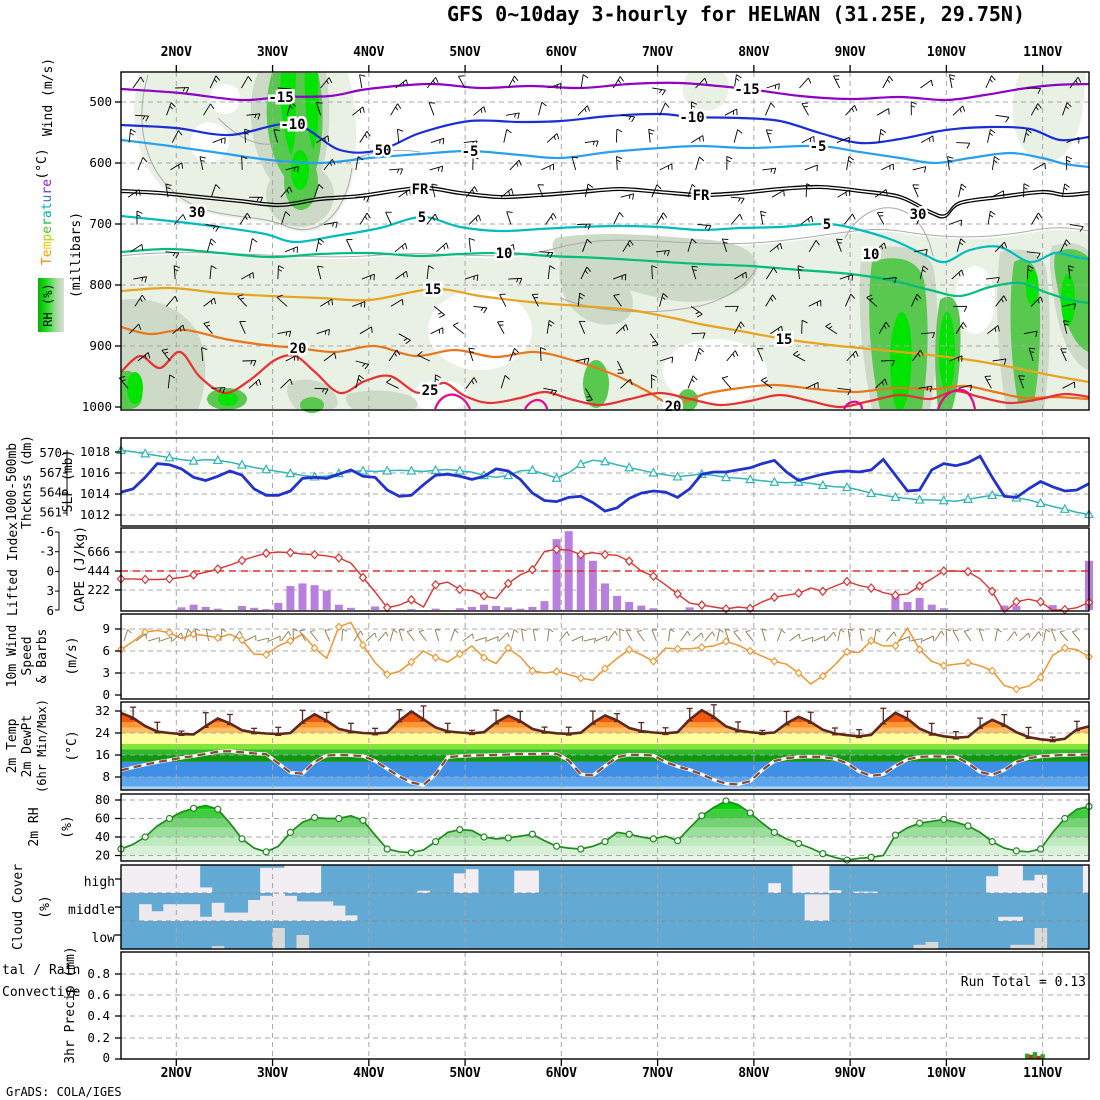 The height and width of the screenshot is (1100, 1100). Describe the element at coordinates (27, 655) in the screenshot. I see `wind10m-title-2: Speed` at that location.